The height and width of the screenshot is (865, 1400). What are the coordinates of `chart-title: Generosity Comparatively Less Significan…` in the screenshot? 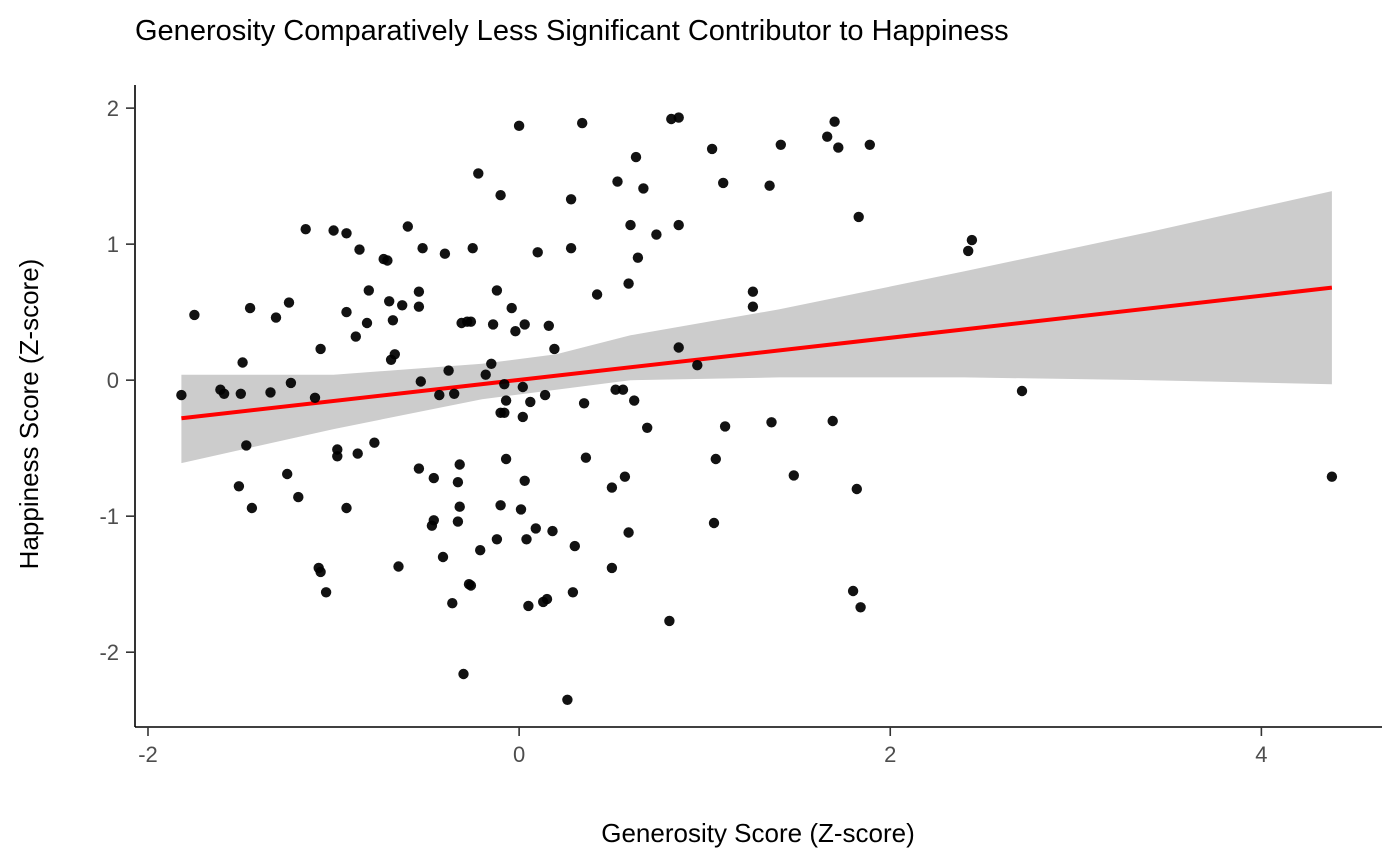 It's located at (572, 31).